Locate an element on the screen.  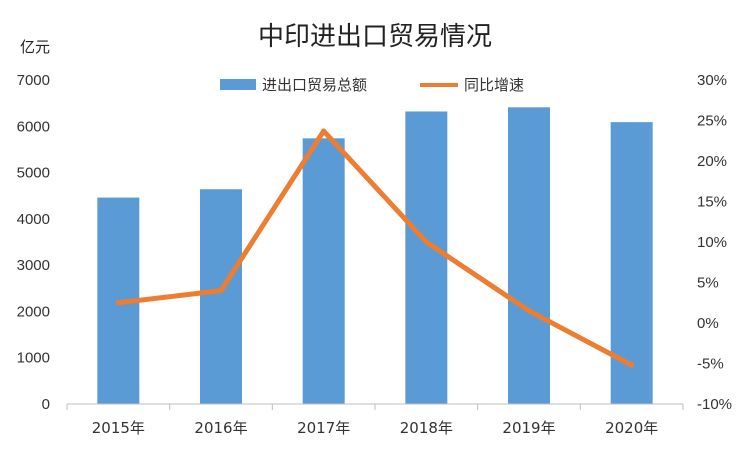
y-right-tick-label: 5% is located at coordinates (708, 283).